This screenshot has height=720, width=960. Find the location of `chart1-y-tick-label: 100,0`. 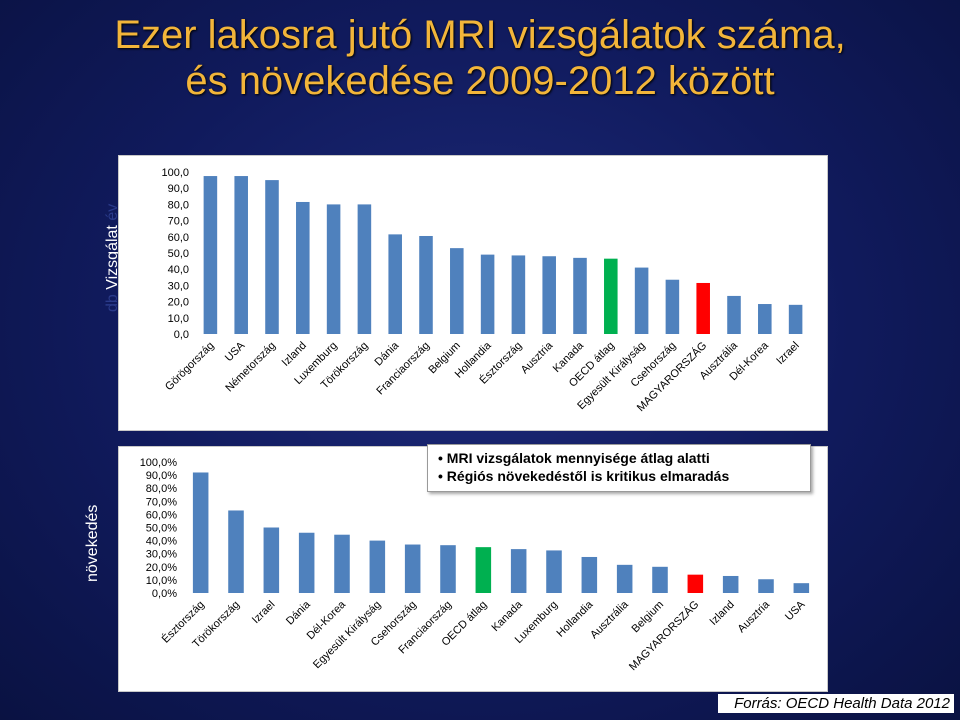

chart1-y-tick-label: 100,0 is located at coordinates (175, 173).